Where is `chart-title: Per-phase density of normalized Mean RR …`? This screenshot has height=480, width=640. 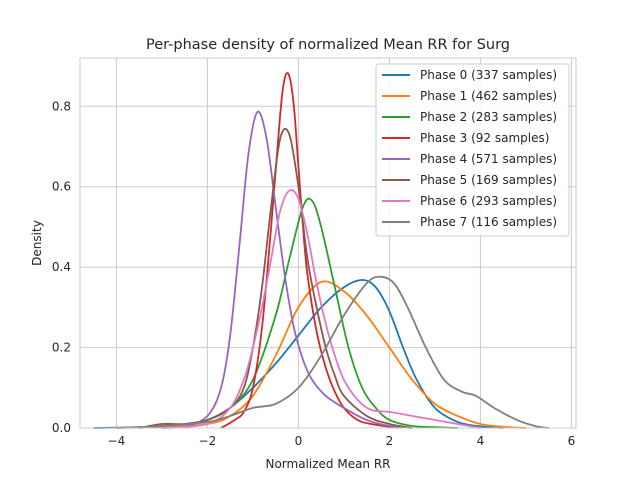
chart-title: Per-phase density of normalized Mean RR … is located at coordinates (328, 45).